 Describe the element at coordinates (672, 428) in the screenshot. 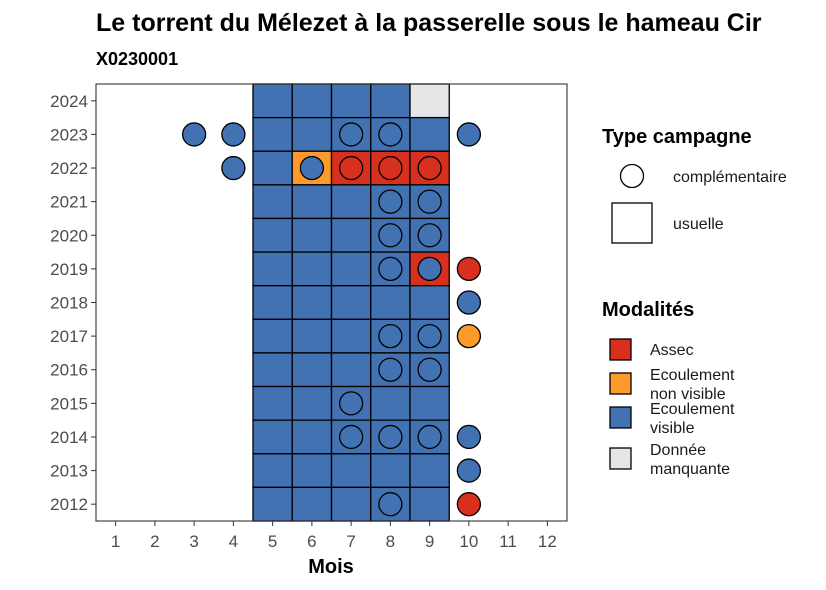

I see `legend-label-line: visible` at that location.